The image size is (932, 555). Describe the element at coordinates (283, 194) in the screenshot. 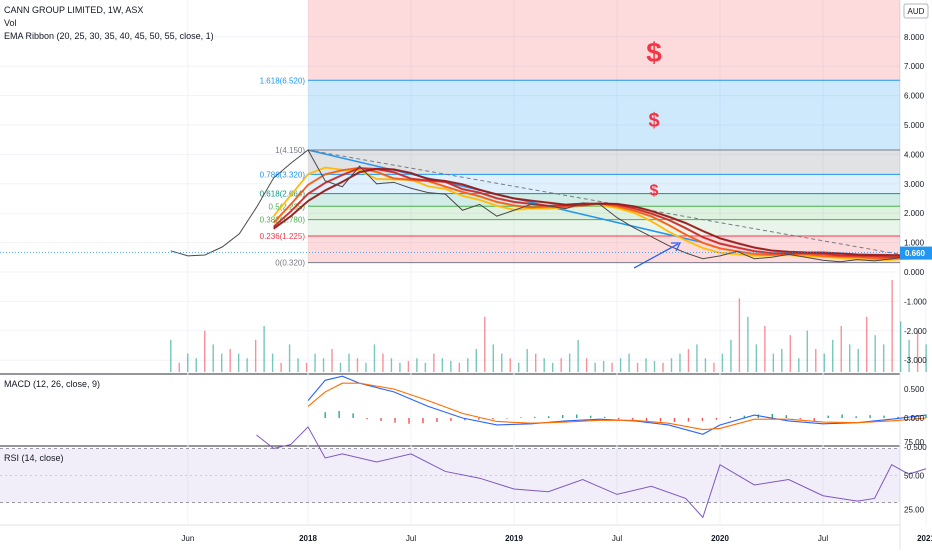

I see `fib-level-label: 0.618(2.664)` at that location.